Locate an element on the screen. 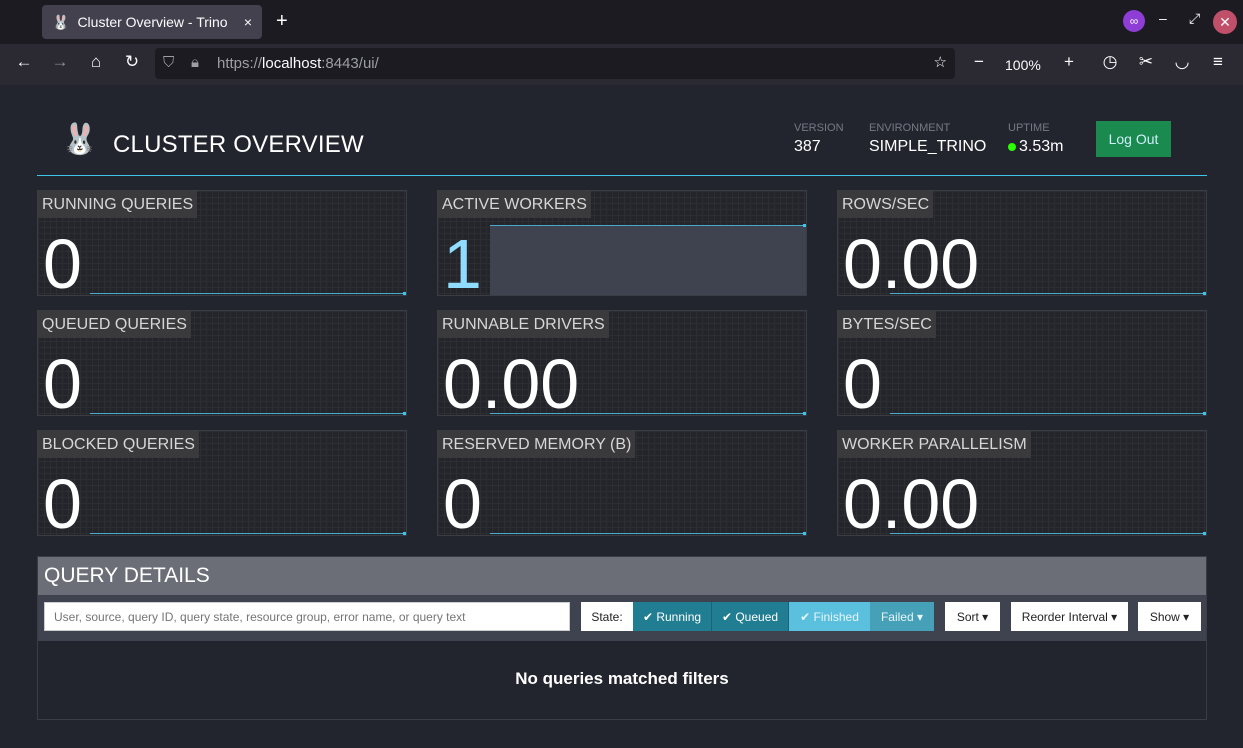 This screenshot has width=1243, height=748. metric-panel: BLOCKED QUERIES 0 is located at coordinates (222, 486).